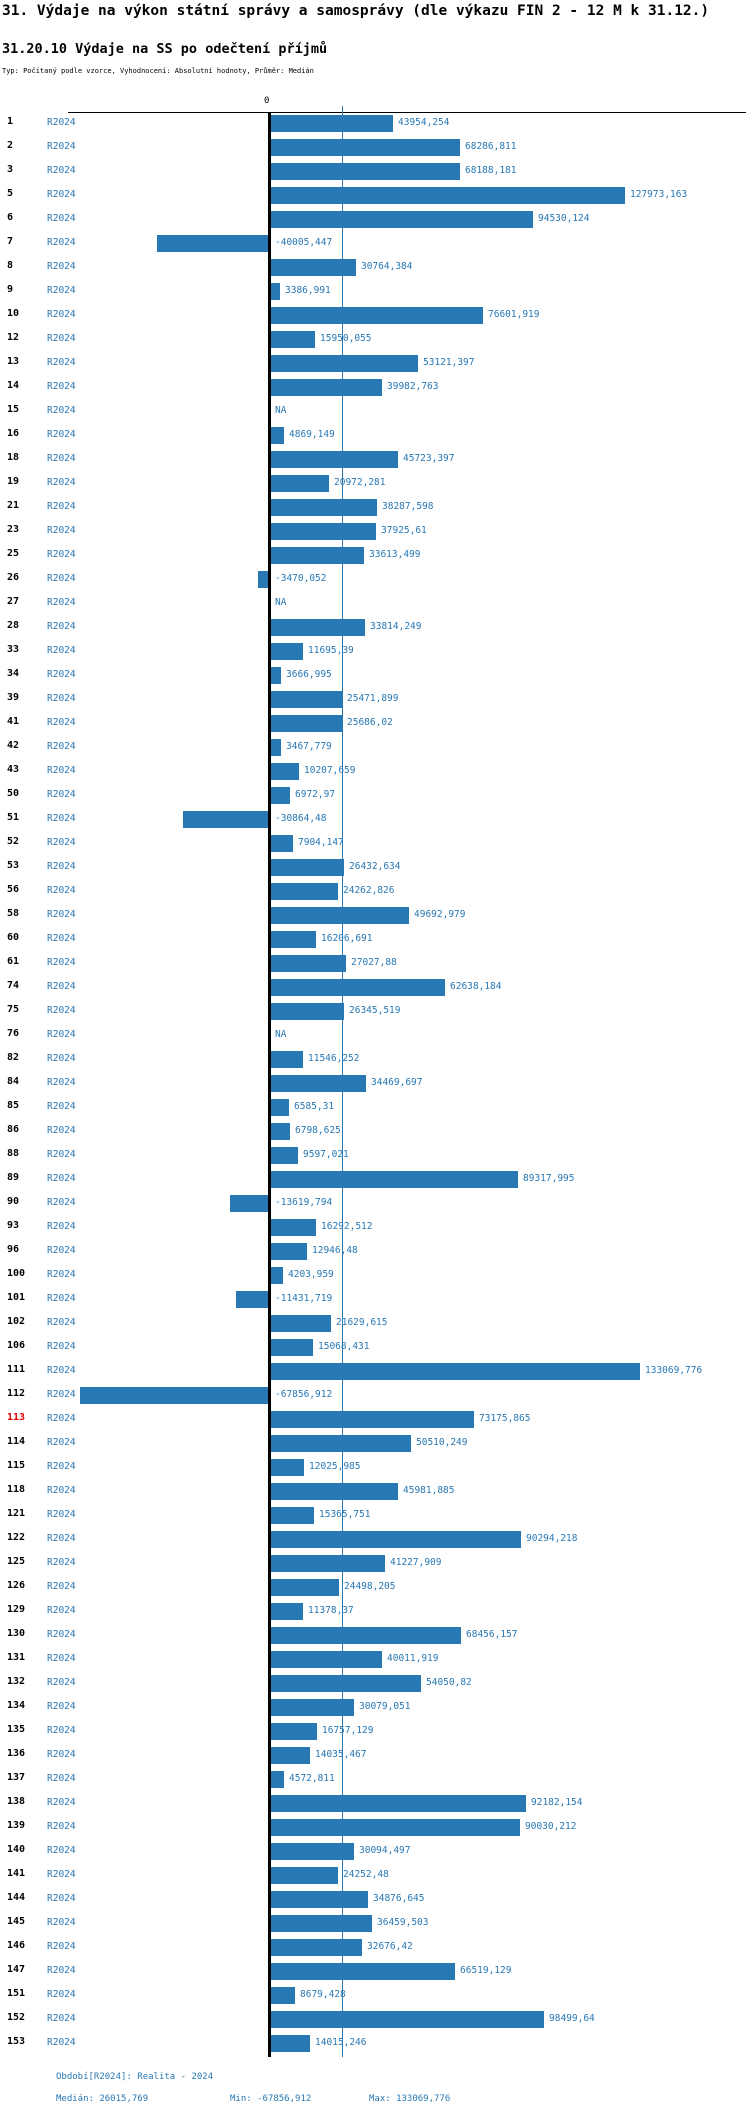 This screenshot has width=750, height=2118. What do you see at coordinates (10, 145) in the screenshot?
I see `row-number: 2` at bounding box center [10, 145].